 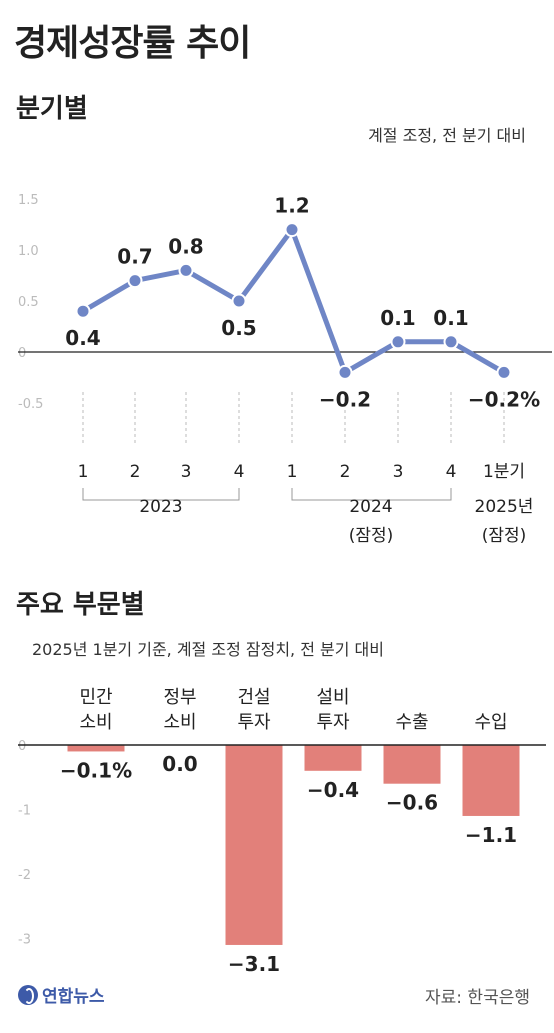 I want to click on data-label: −3.1, so click(x=254, y=964).